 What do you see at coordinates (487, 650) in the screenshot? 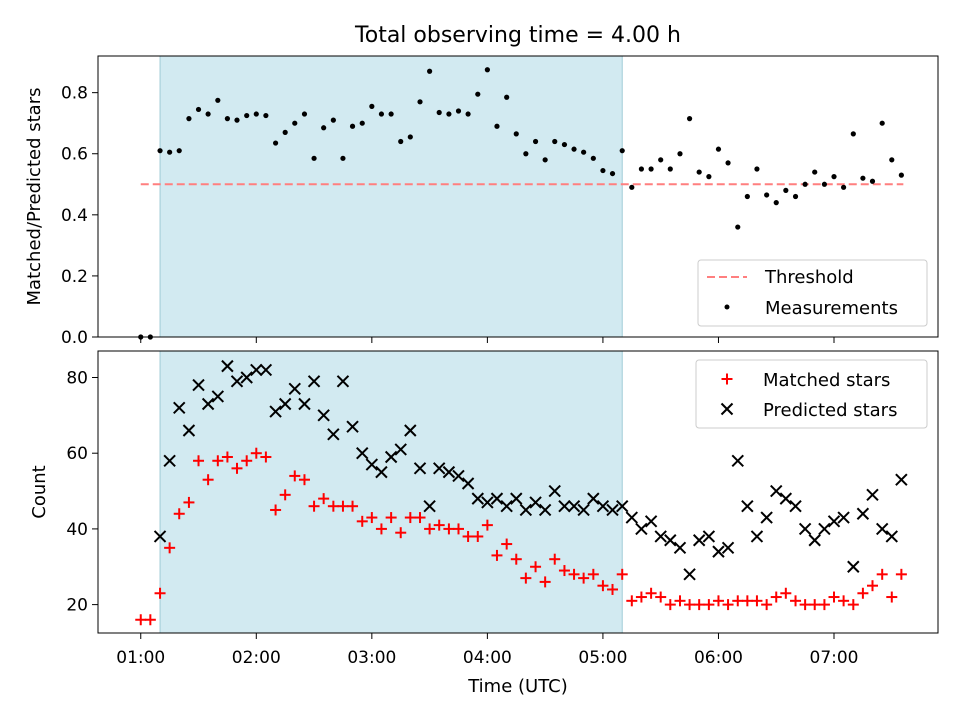
I see `bottom-x-axis-ticks: 01:00 02:00 03:00 04:00 05:00 06:00 07:00` at bounding box center [487, 650].